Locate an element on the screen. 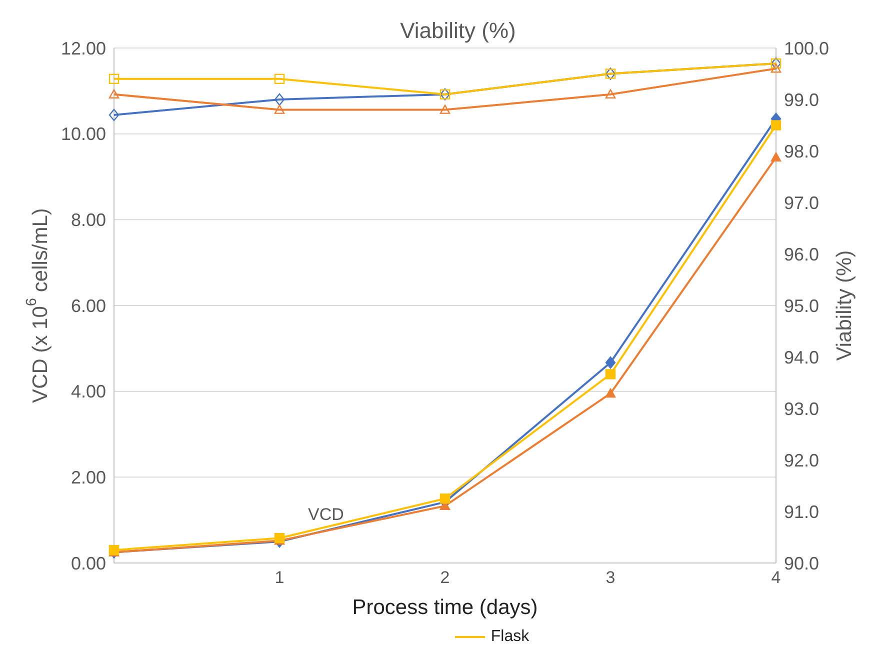 The height and width of the screenshot is (664, 884). y-tick-label: 12.00 is located at coordinates (83, 48).